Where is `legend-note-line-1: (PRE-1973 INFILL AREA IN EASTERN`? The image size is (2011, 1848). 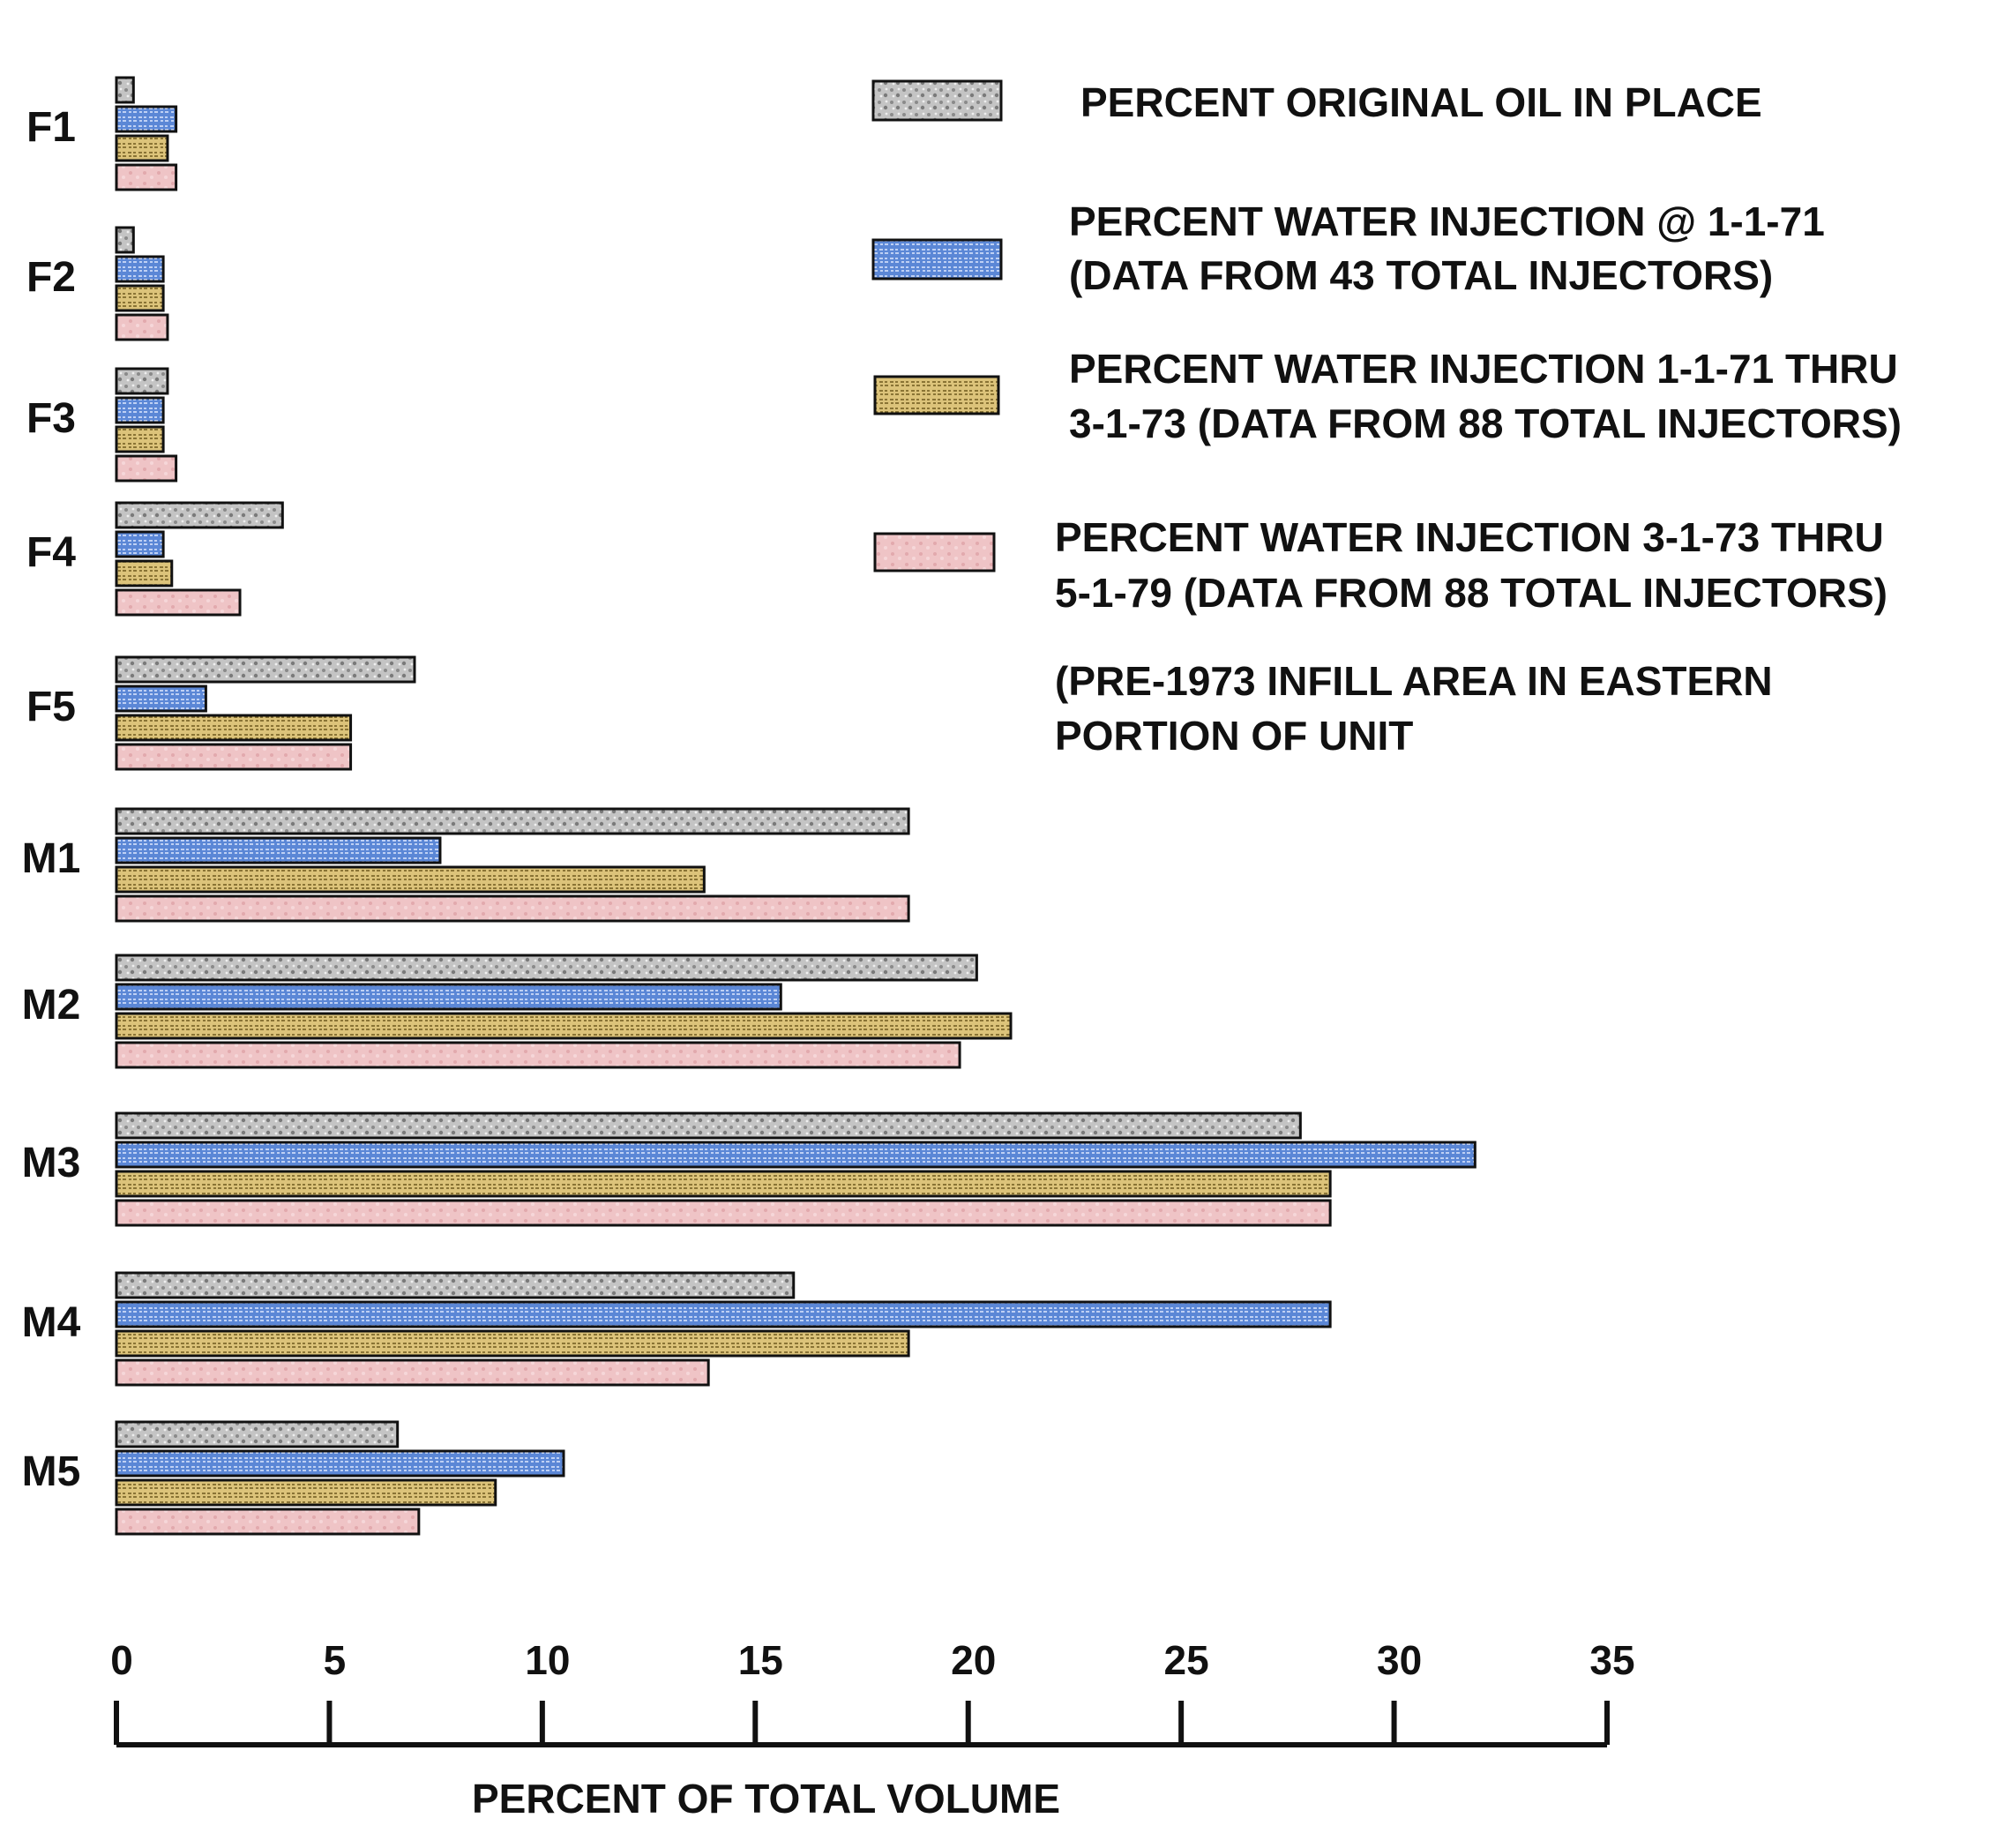 legend-note-line-1: (PRE-1973 INFILL AREA IN EASTERN is located at coordinates (1414, 681).